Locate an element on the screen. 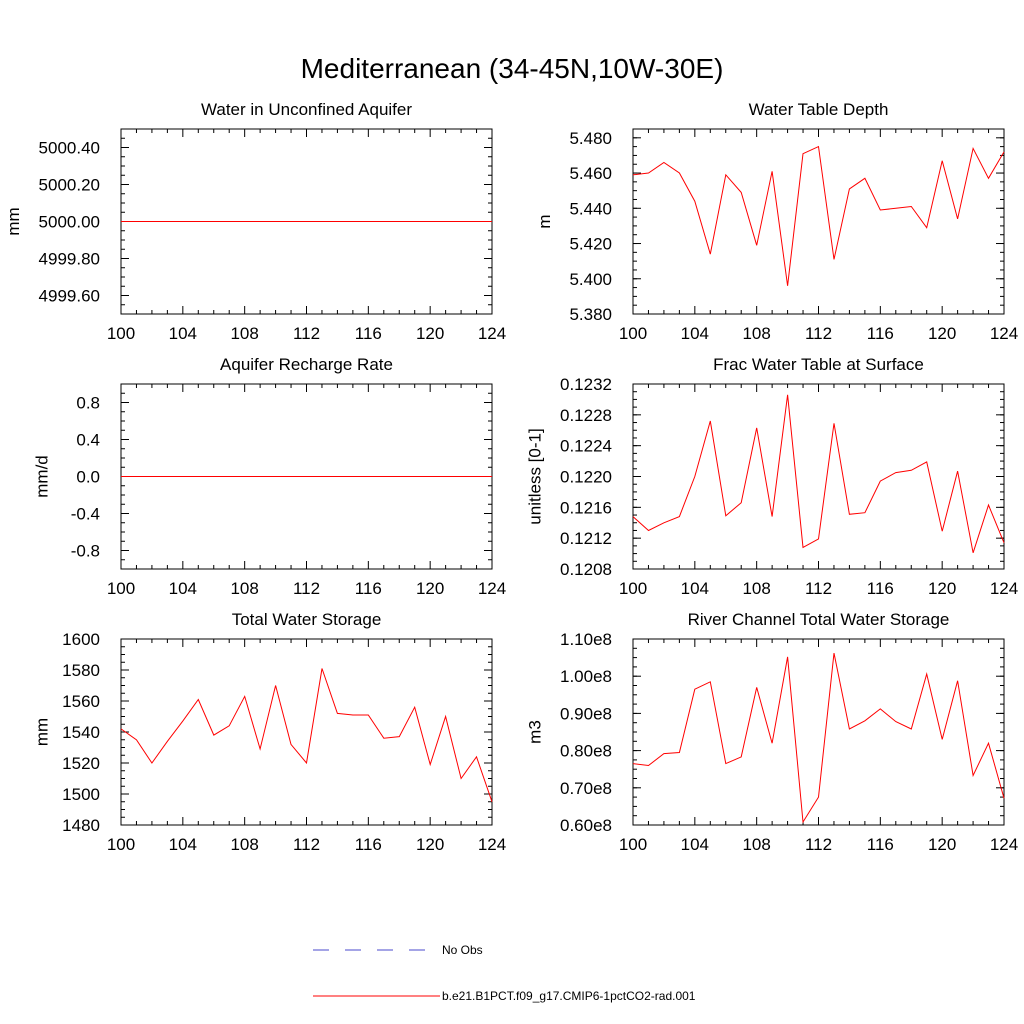 This screenshot has height=1024, width=1024. panel-6-title: River Channel Total Water Storage is located at coordinates (819, 619).